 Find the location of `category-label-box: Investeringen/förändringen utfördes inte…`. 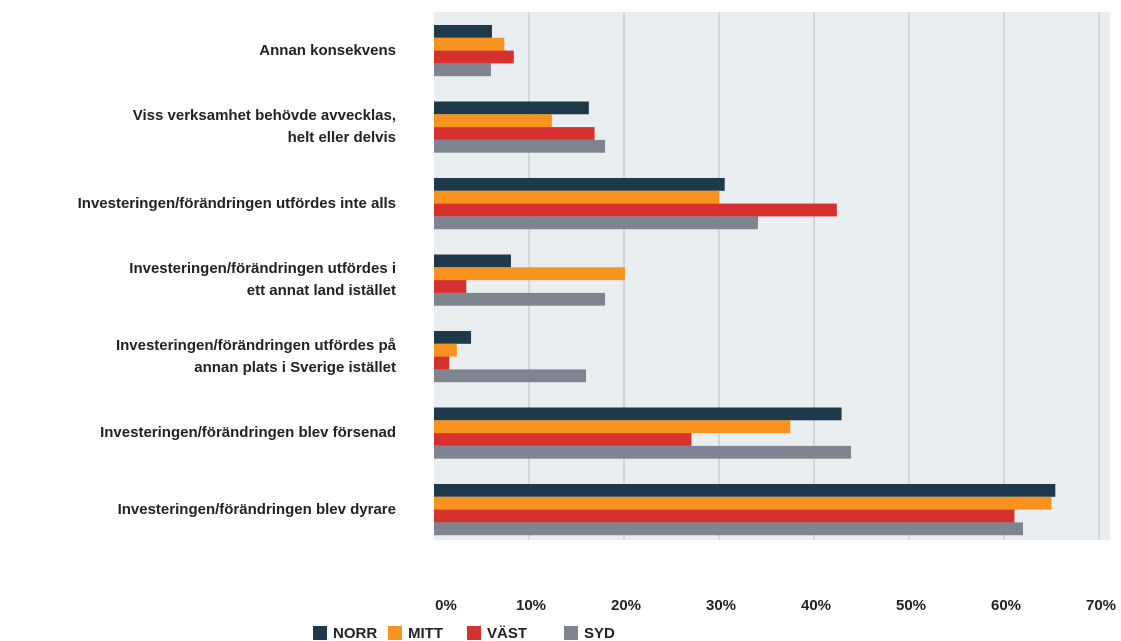

category-label-box: Investeringen/förändringen utfördes inte… is located at coordinates (236, 203).